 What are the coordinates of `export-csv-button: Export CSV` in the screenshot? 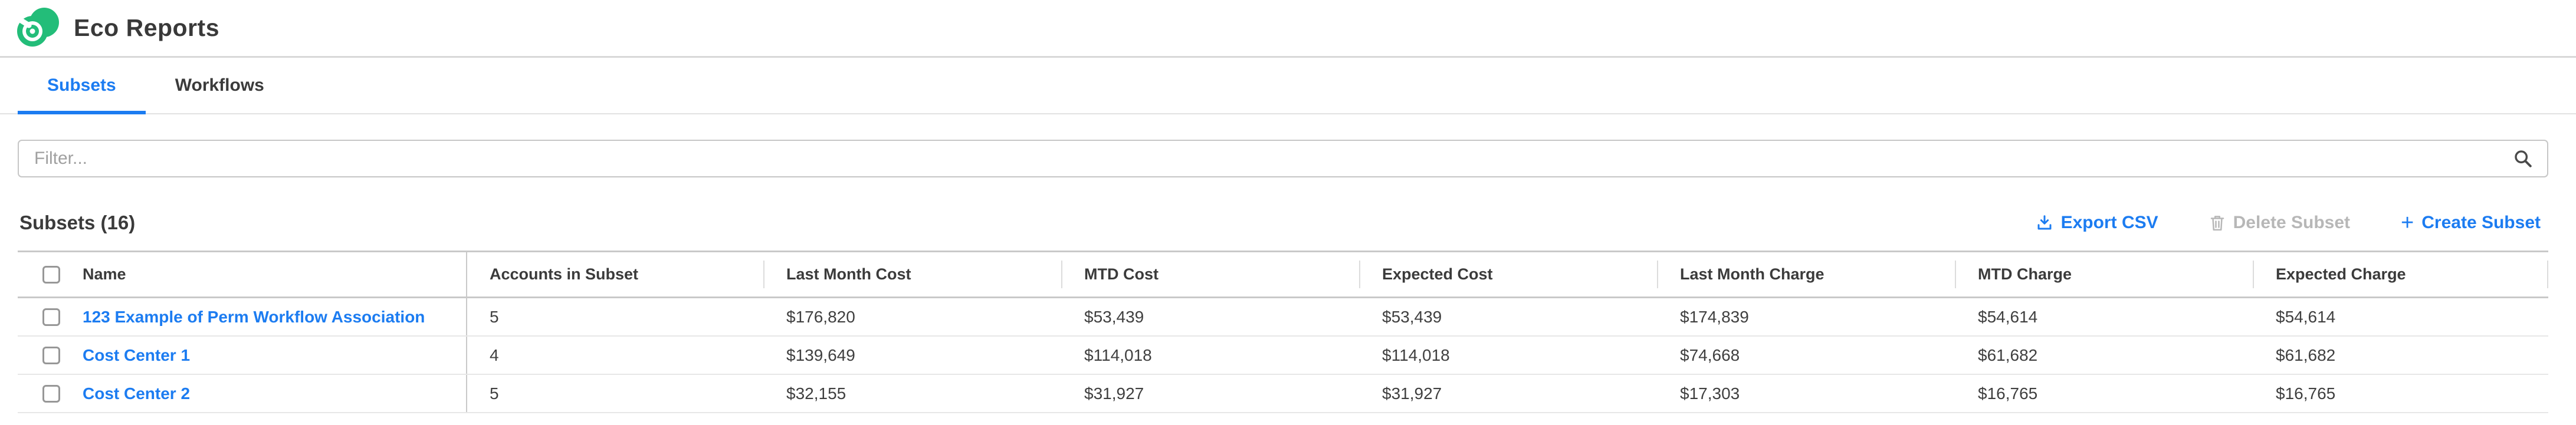 It's located at (2097, 223).